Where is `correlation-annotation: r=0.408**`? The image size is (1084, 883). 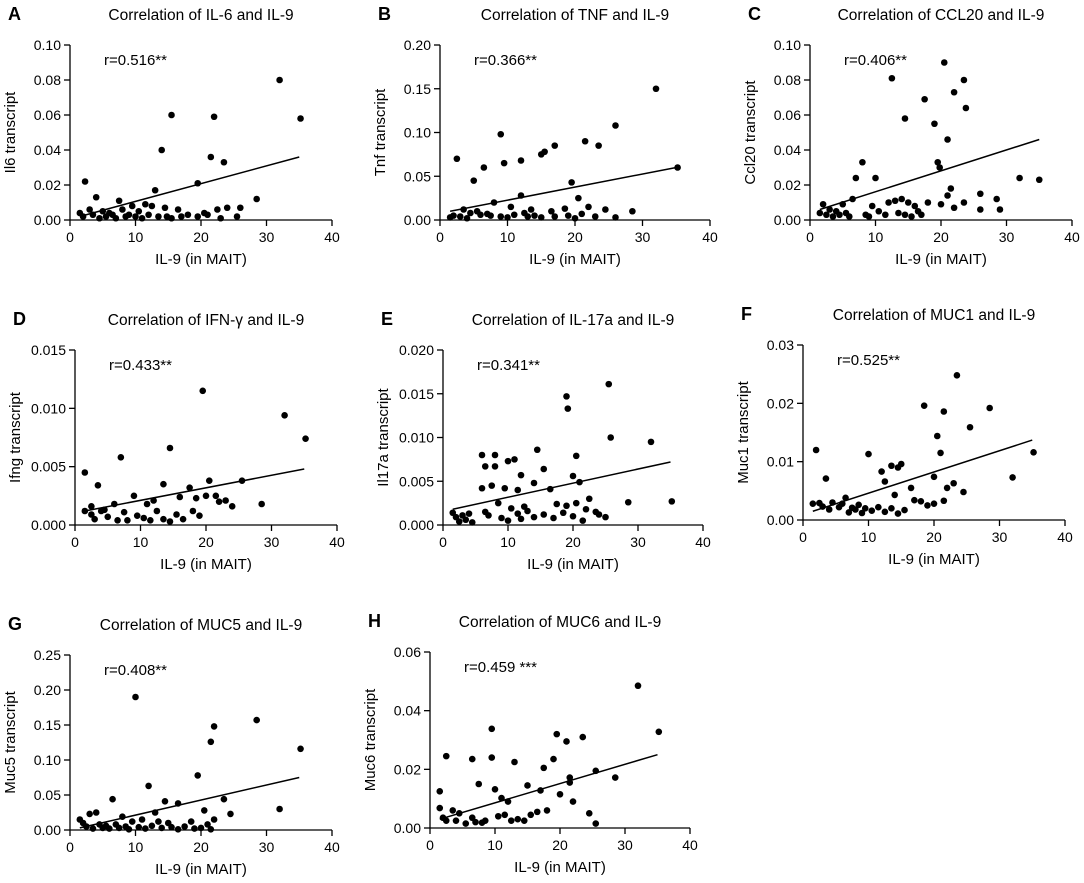 correlation-annotation: r=0.408** is located at coordinates (135, 670).